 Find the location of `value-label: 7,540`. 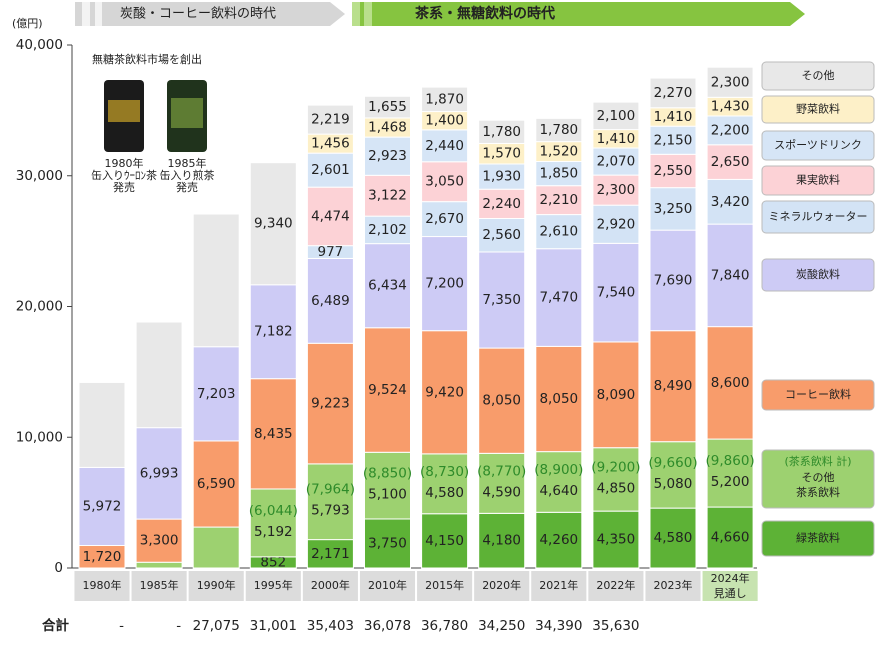

value-label: 7,540 is located at coordinates (616, 293).